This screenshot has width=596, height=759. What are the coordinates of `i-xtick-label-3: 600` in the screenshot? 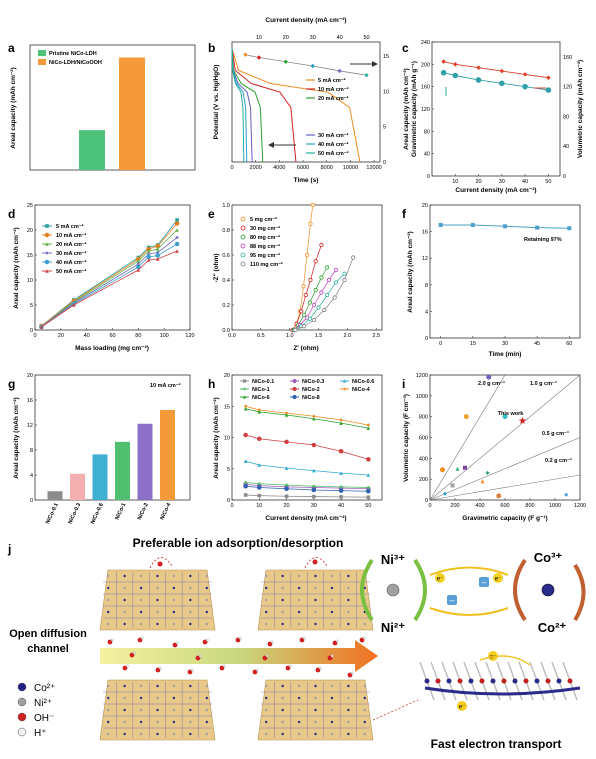 It's located at (504, 506).